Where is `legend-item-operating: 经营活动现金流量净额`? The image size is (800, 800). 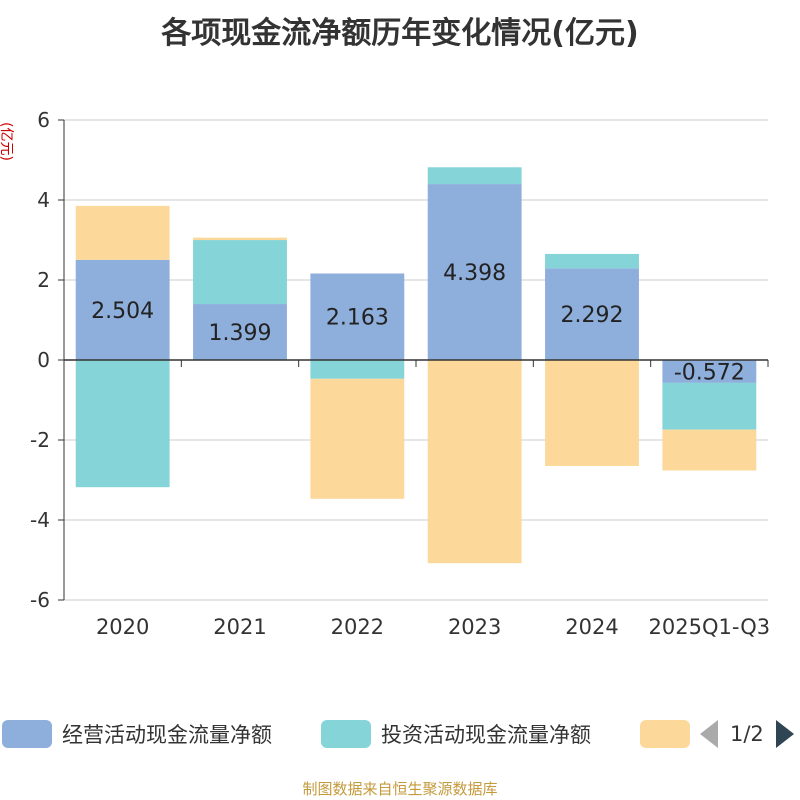 legend-item-operating: 经营活动现金流量净额 is located at coordinates (137, 734).